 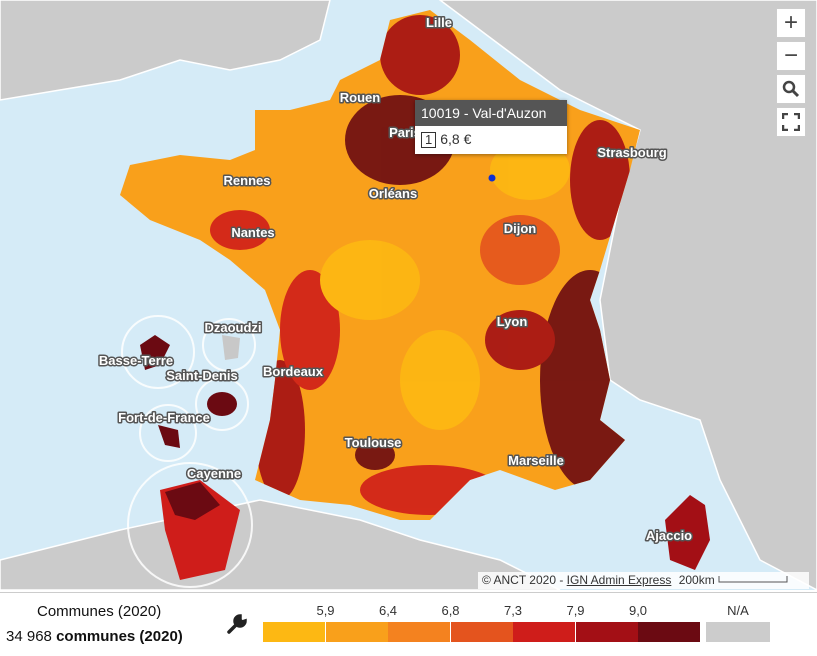 I want to click on search-button, so click(x=791, y=89).